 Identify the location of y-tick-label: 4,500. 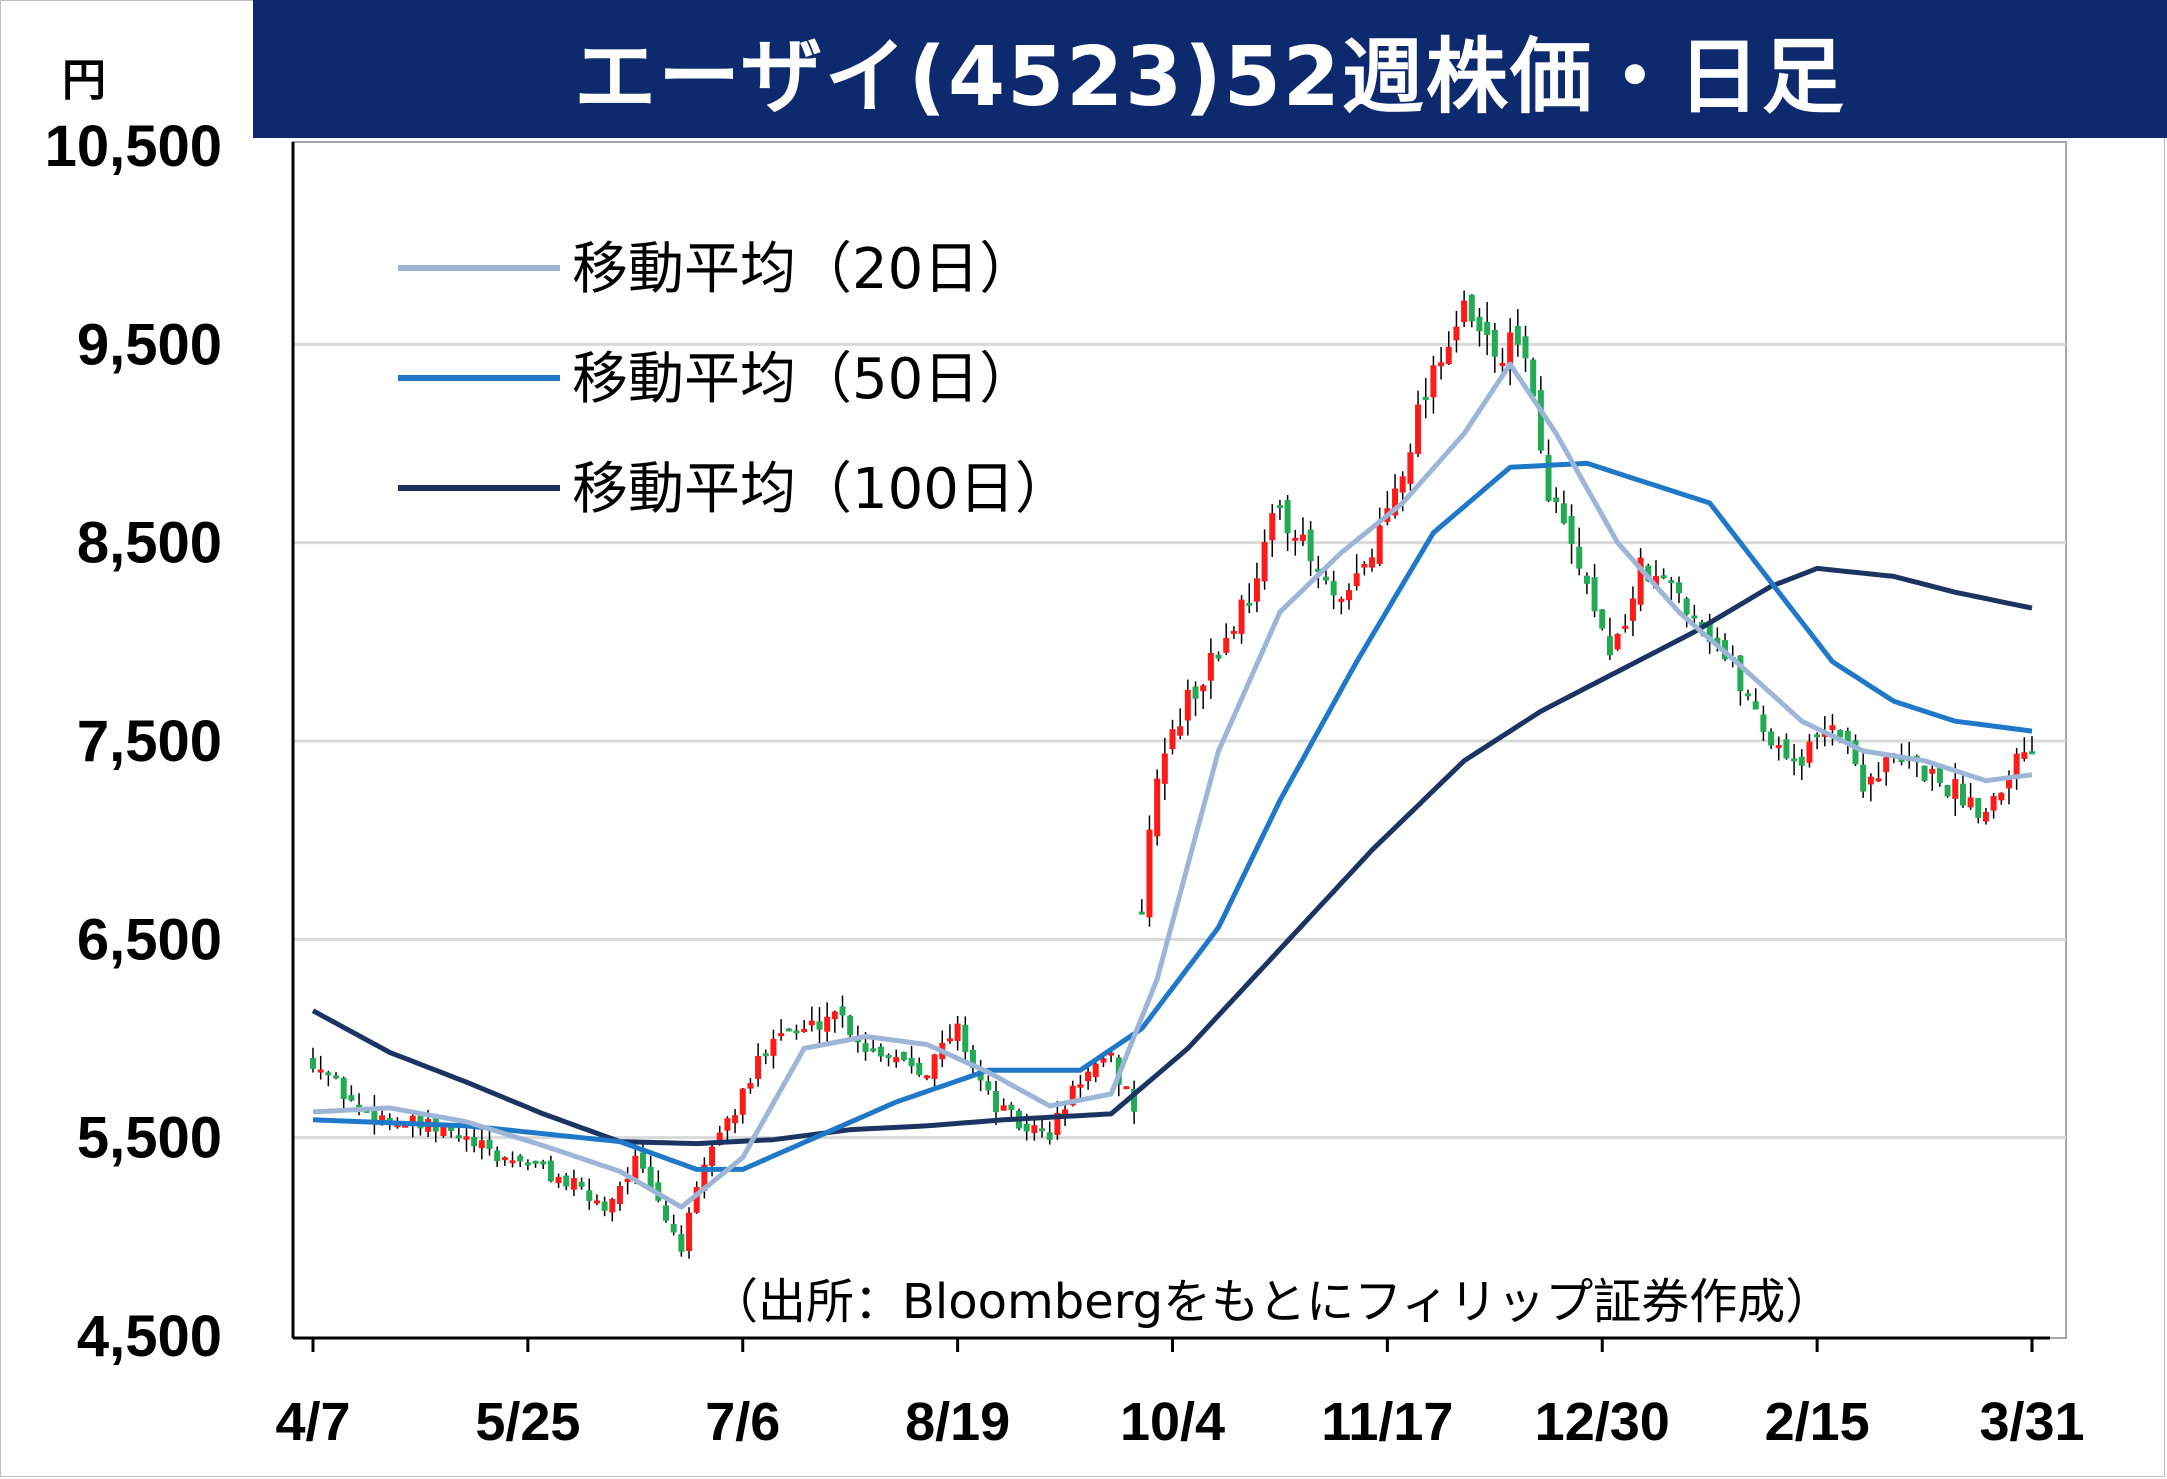
(149, 1336).